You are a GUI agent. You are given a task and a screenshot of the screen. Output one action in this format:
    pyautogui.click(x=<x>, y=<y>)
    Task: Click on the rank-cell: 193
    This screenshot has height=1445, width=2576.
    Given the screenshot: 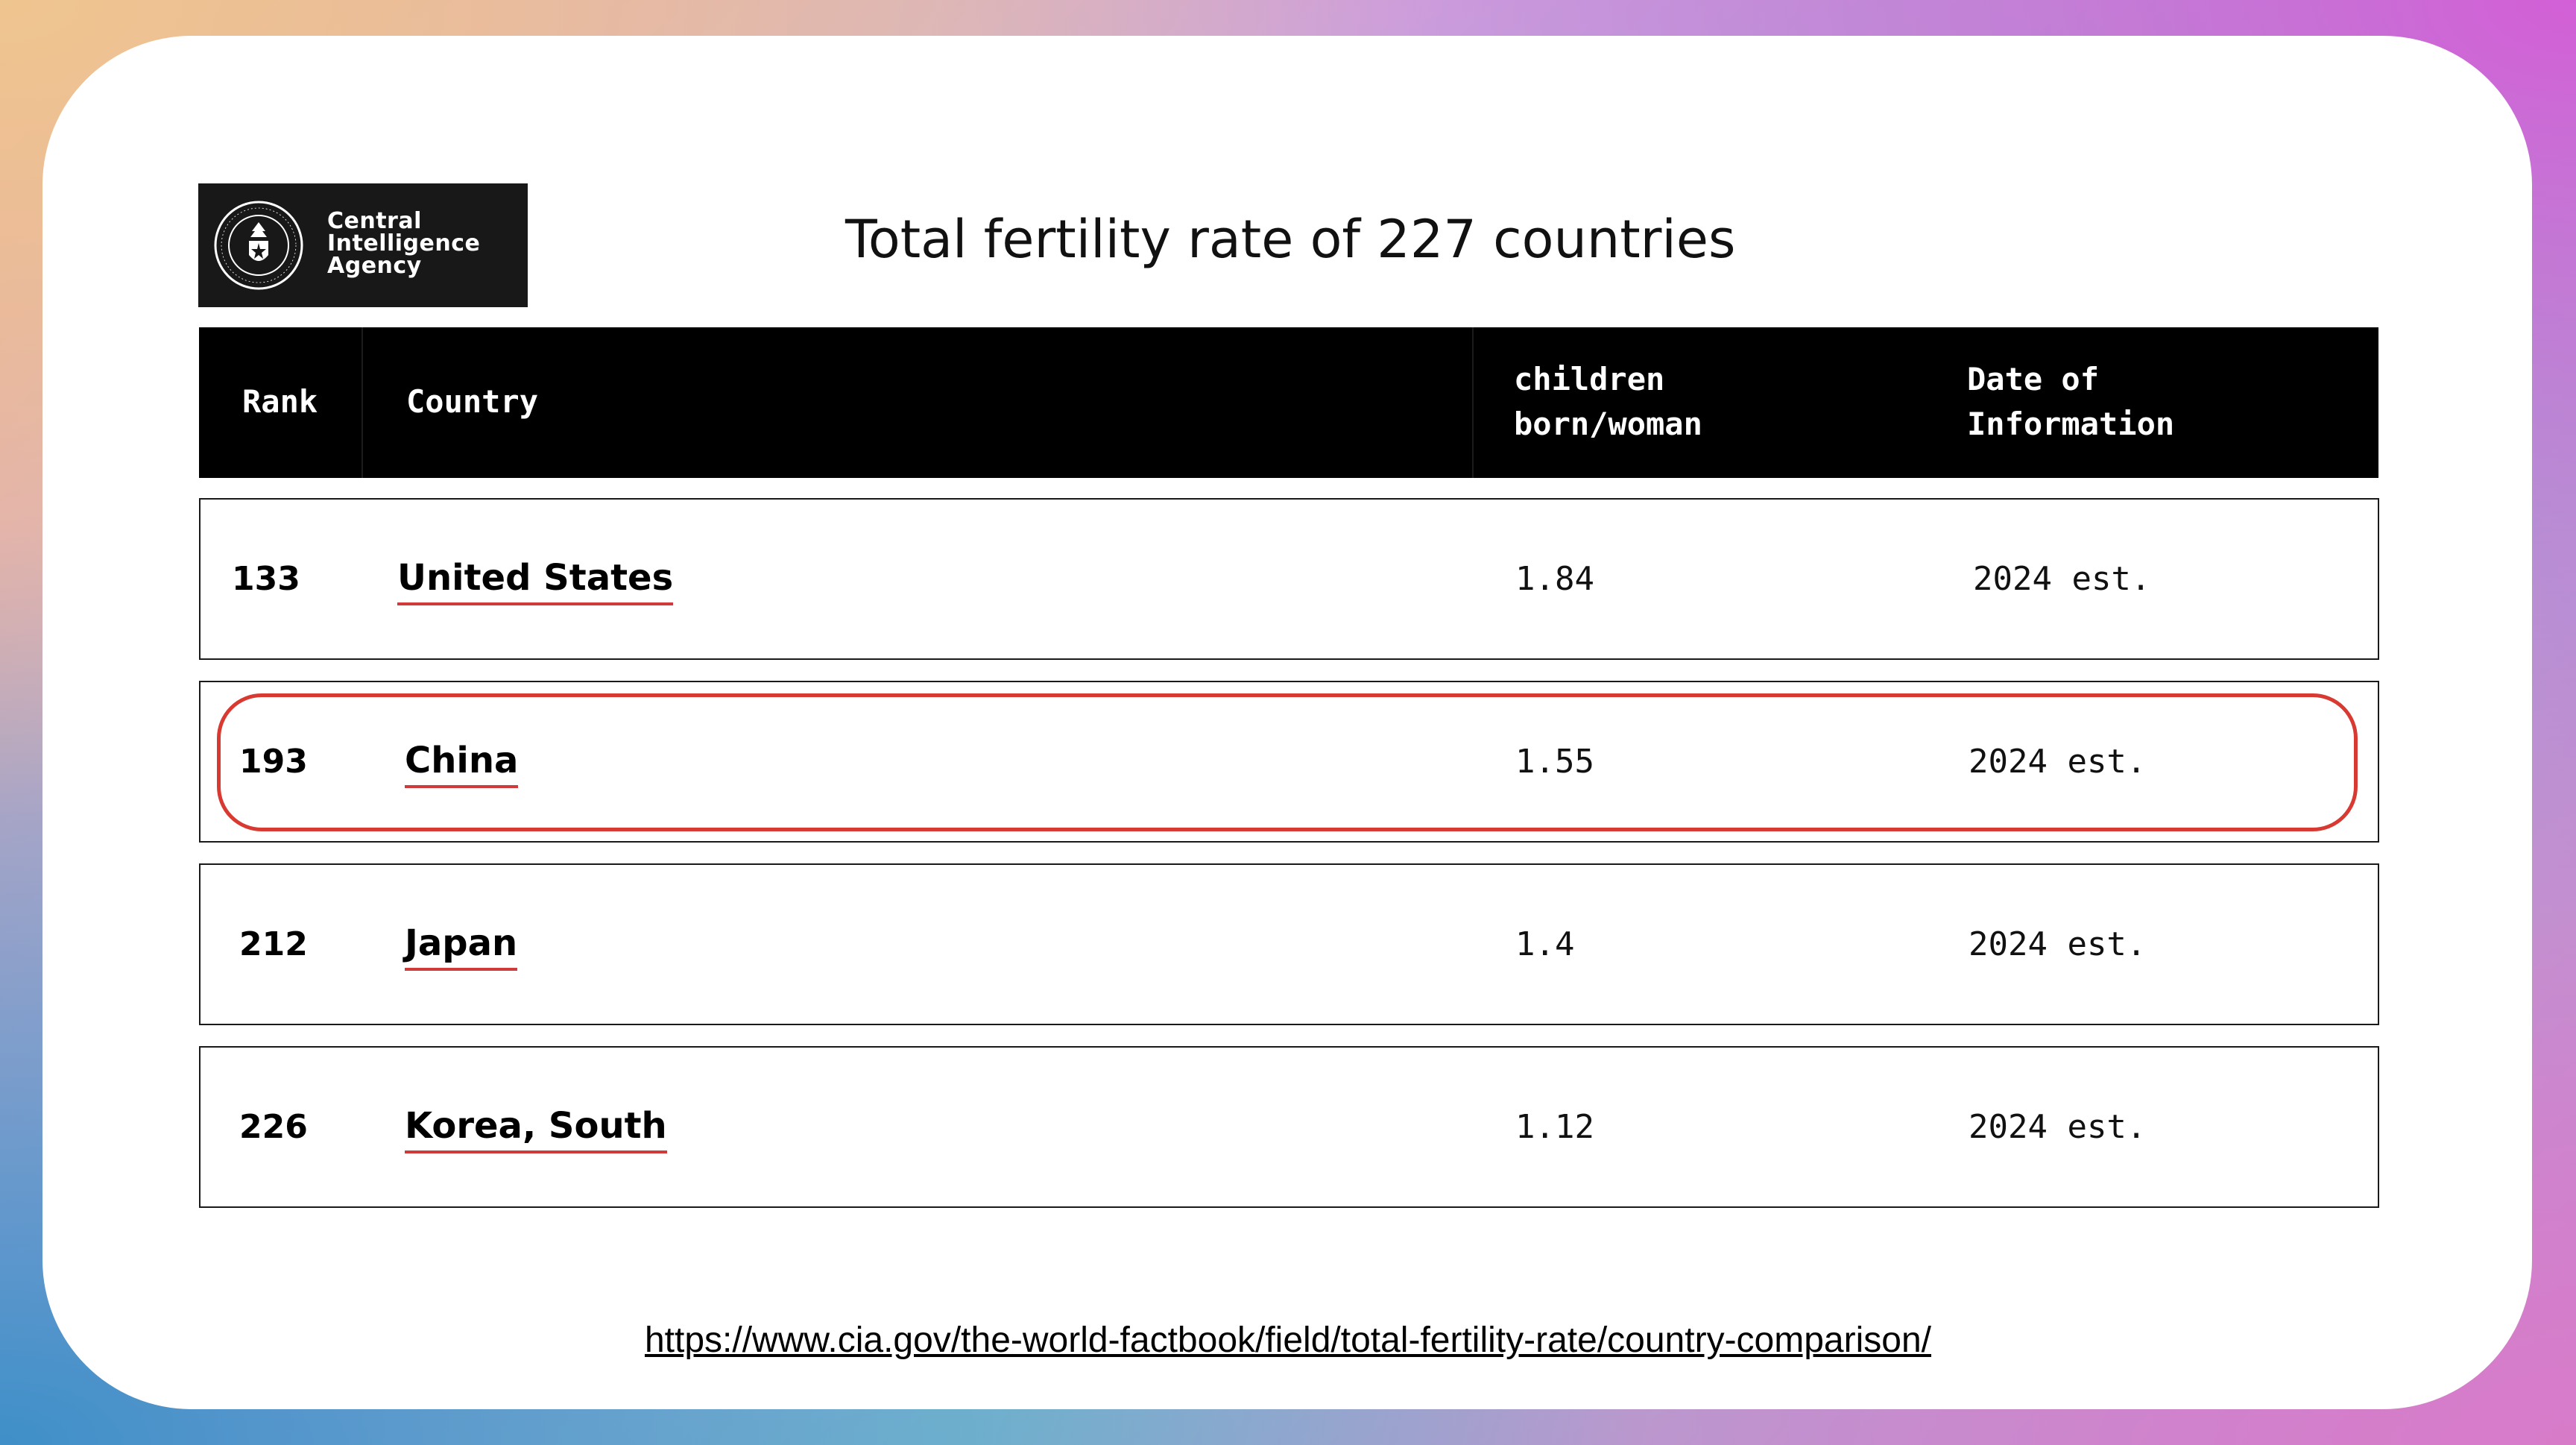 What is the action you would take?
    pyautogui.click(x=274, y=762)
    